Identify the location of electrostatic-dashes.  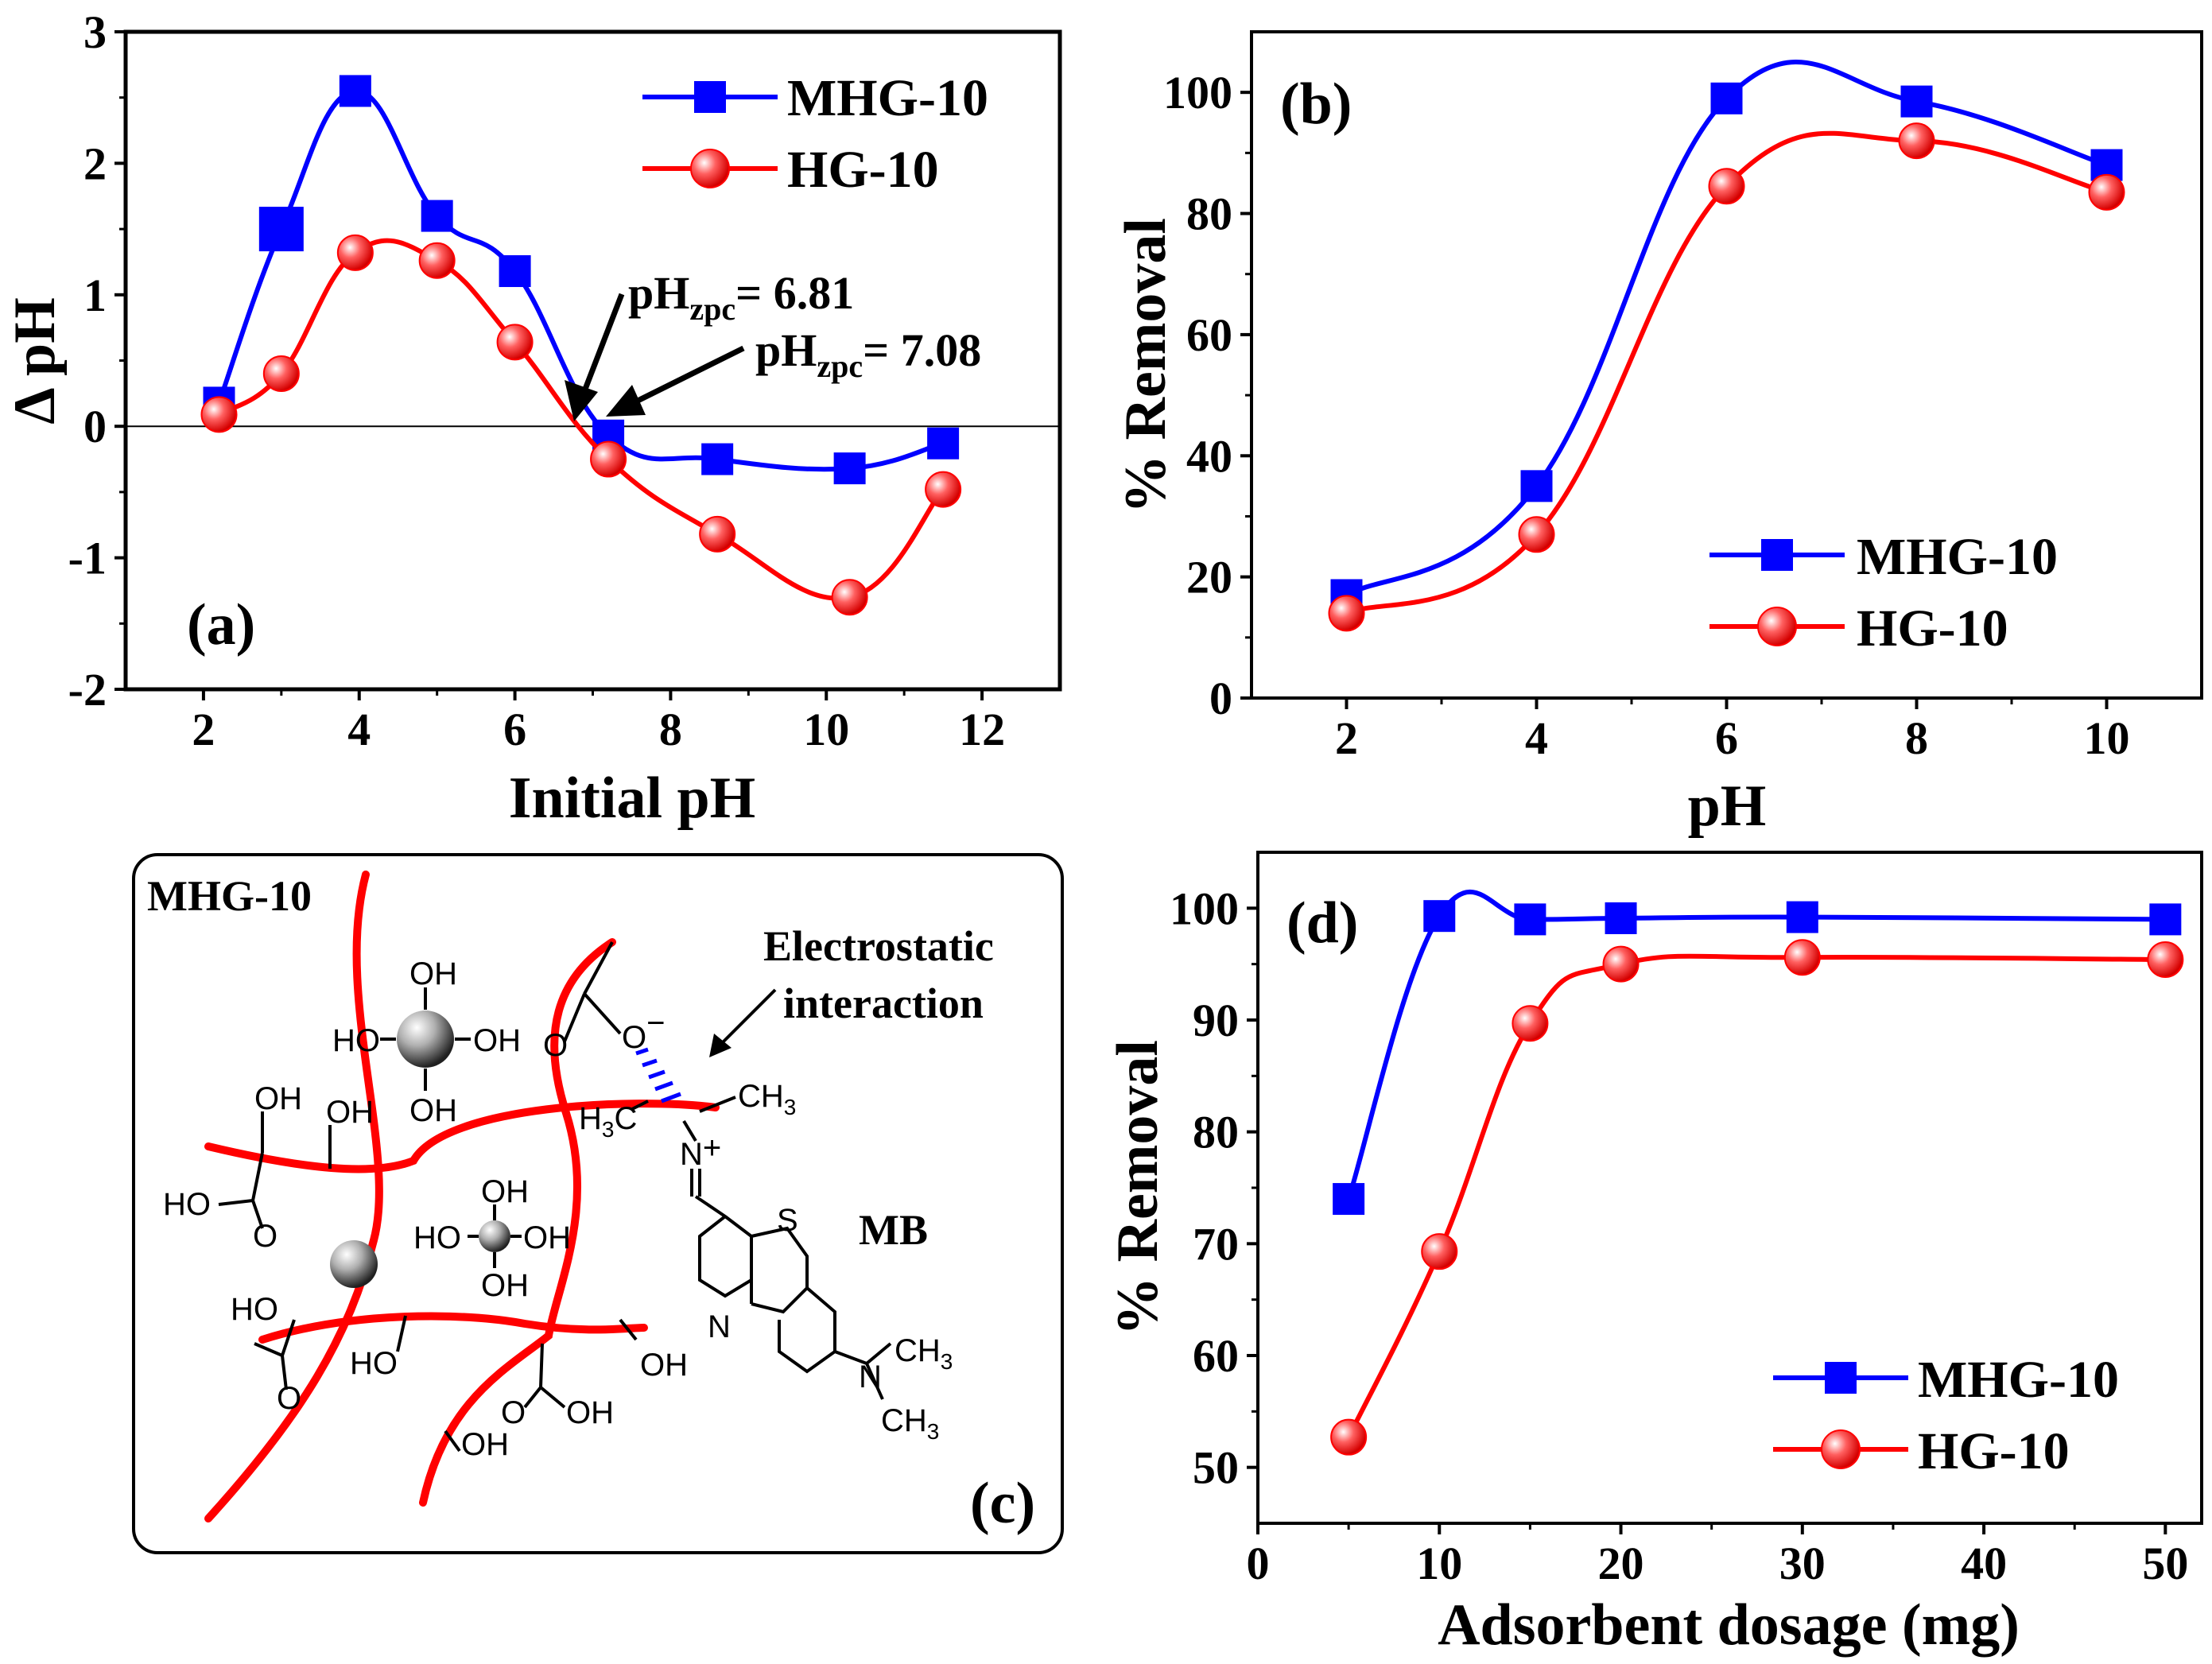
(658, 1075).